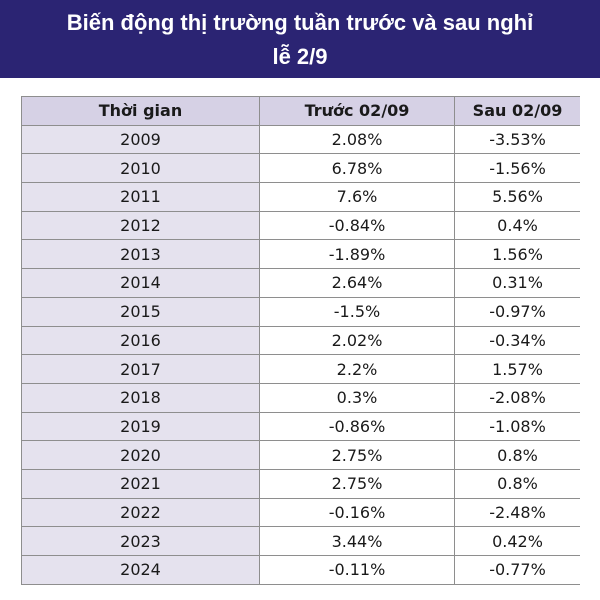 The height and width of the screenshot is (600, 600). I want to click on before-value-cell: -1.89%, so click(357, 254).